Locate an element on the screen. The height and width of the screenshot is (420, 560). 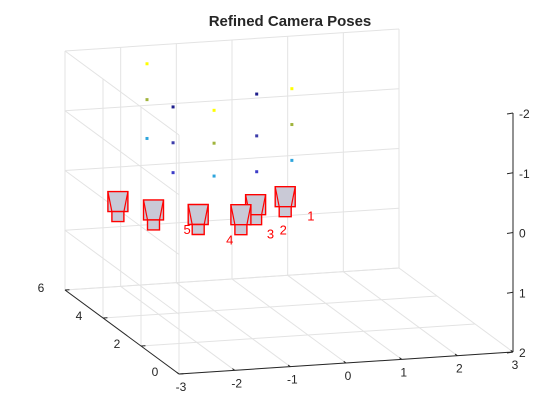
camera-label: 5 is located at coordinates (187, 229).